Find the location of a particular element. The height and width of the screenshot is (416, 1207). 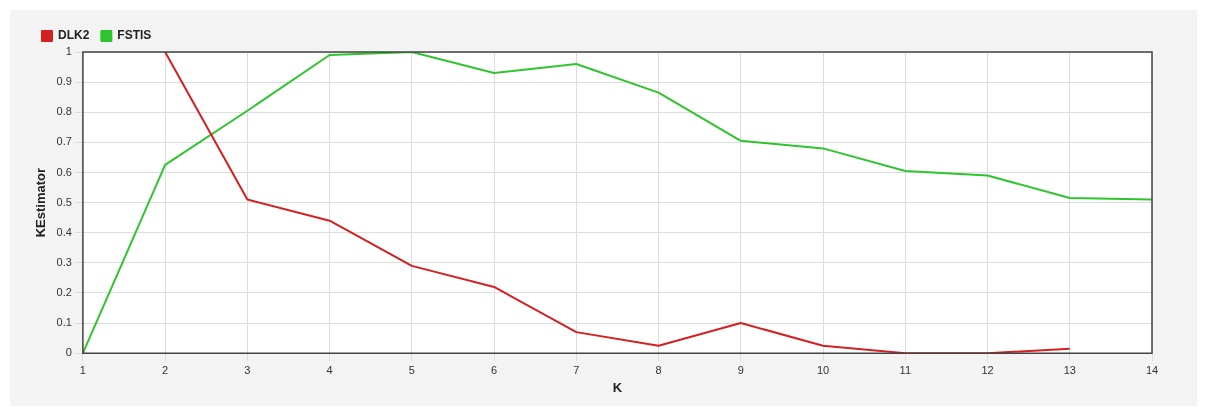

x-tick-label: 13 is located at coordinates (1069, 369).